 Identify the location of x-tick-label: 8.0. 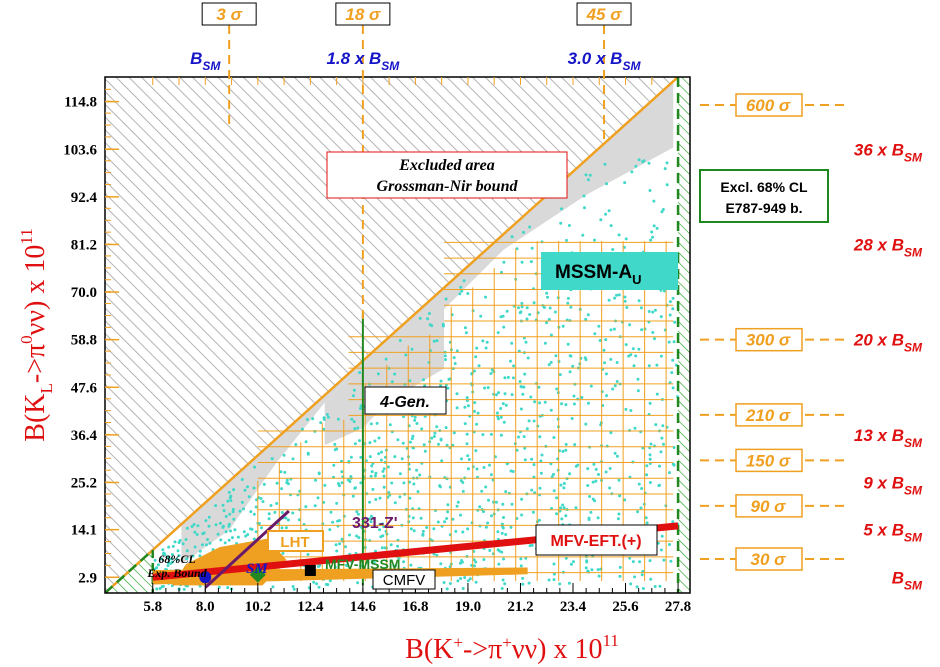
(205, 607).